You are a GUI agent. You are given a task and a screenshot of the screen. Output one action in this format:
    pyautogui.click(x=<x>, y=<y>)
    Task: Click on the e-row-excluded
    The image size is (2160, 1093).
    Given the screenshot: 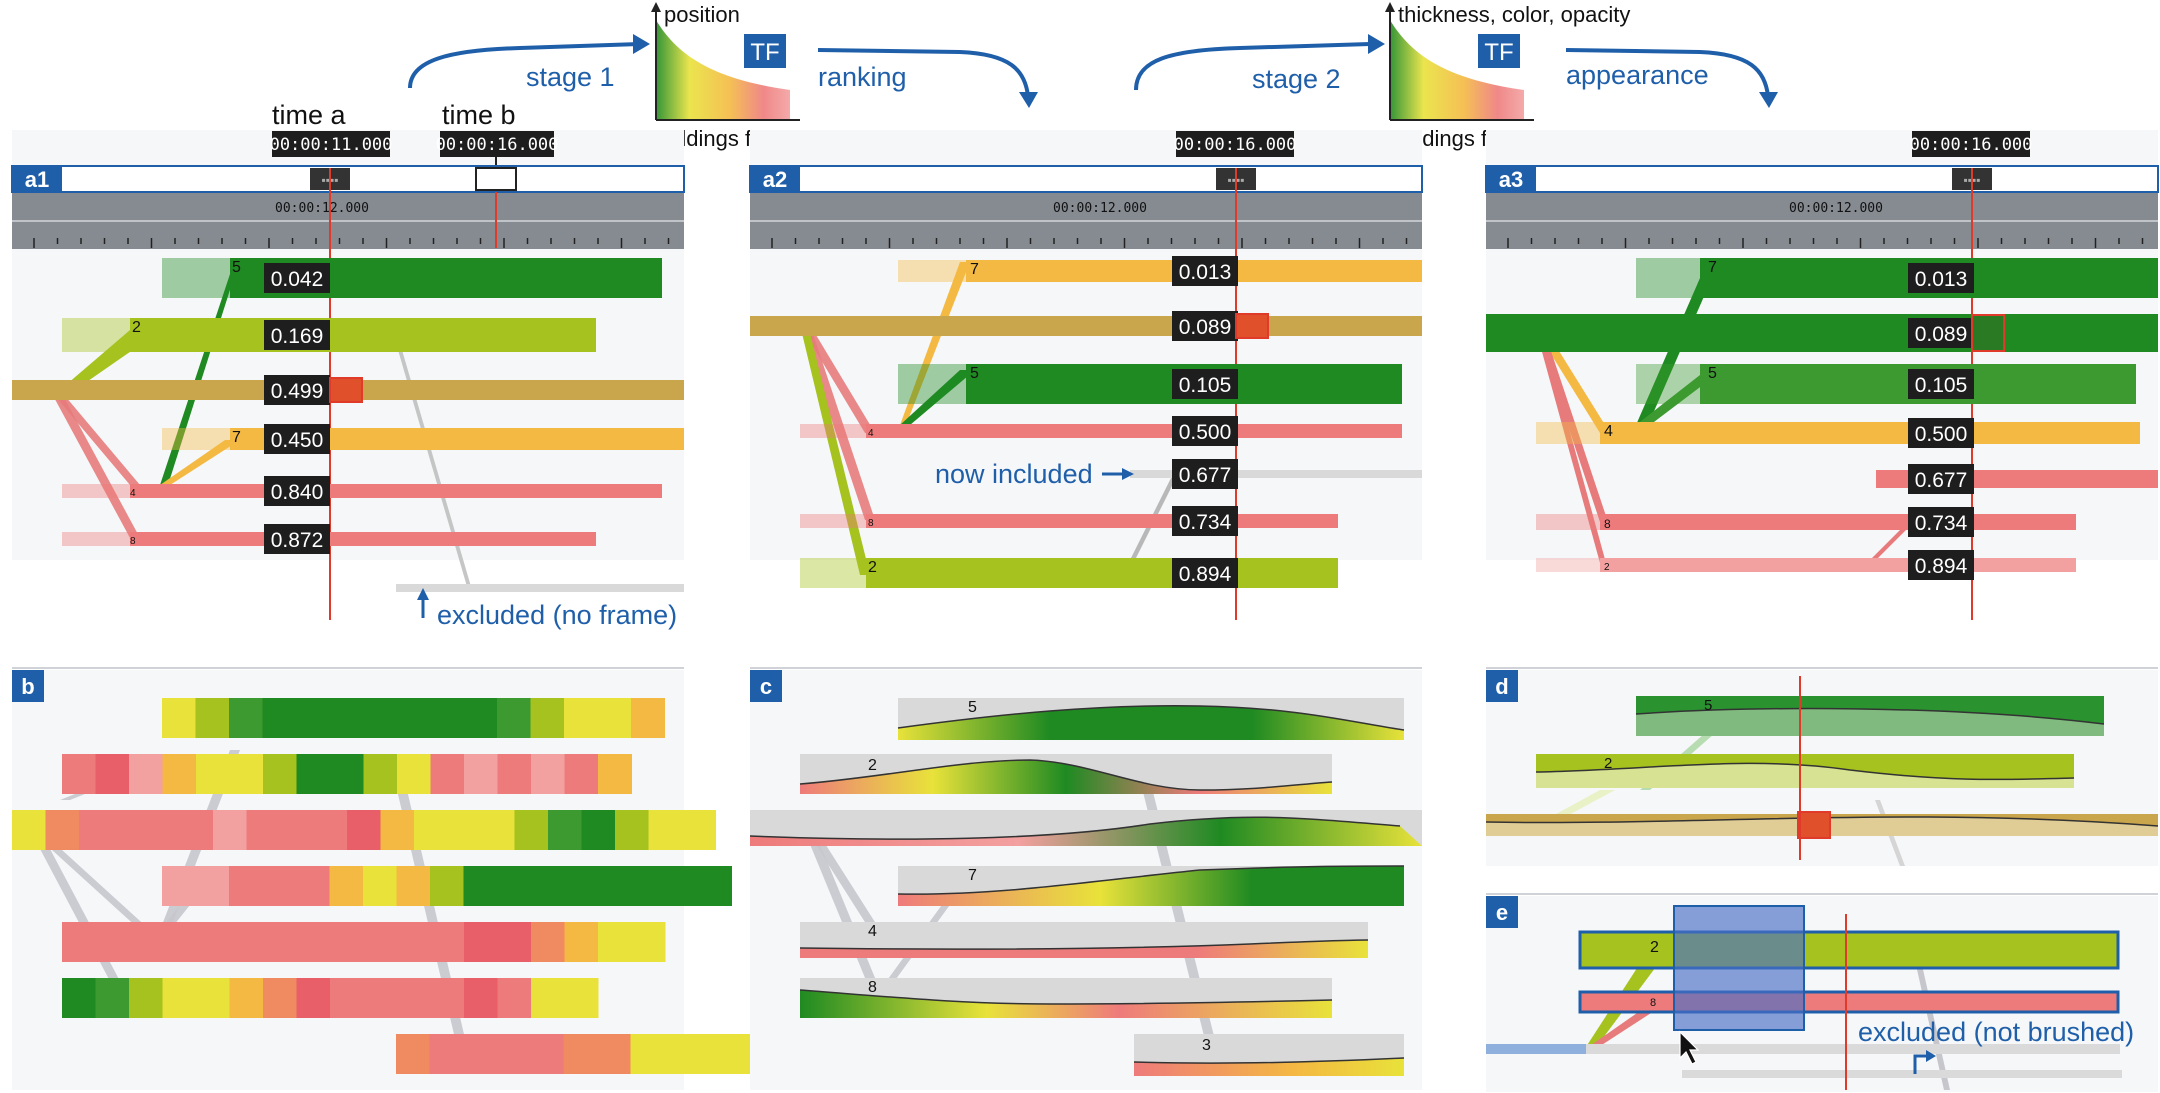 What is the action you would take?
    pyautogui.click(x=1902, y=1074)
    